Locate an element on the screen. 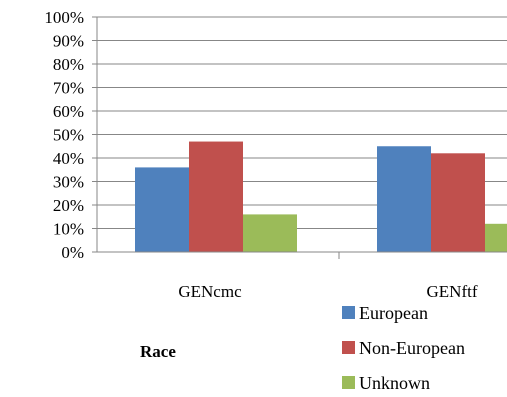 This screenshot has width=507, height=397. y-tick-label: 80% is located at coordinates (68, 64).